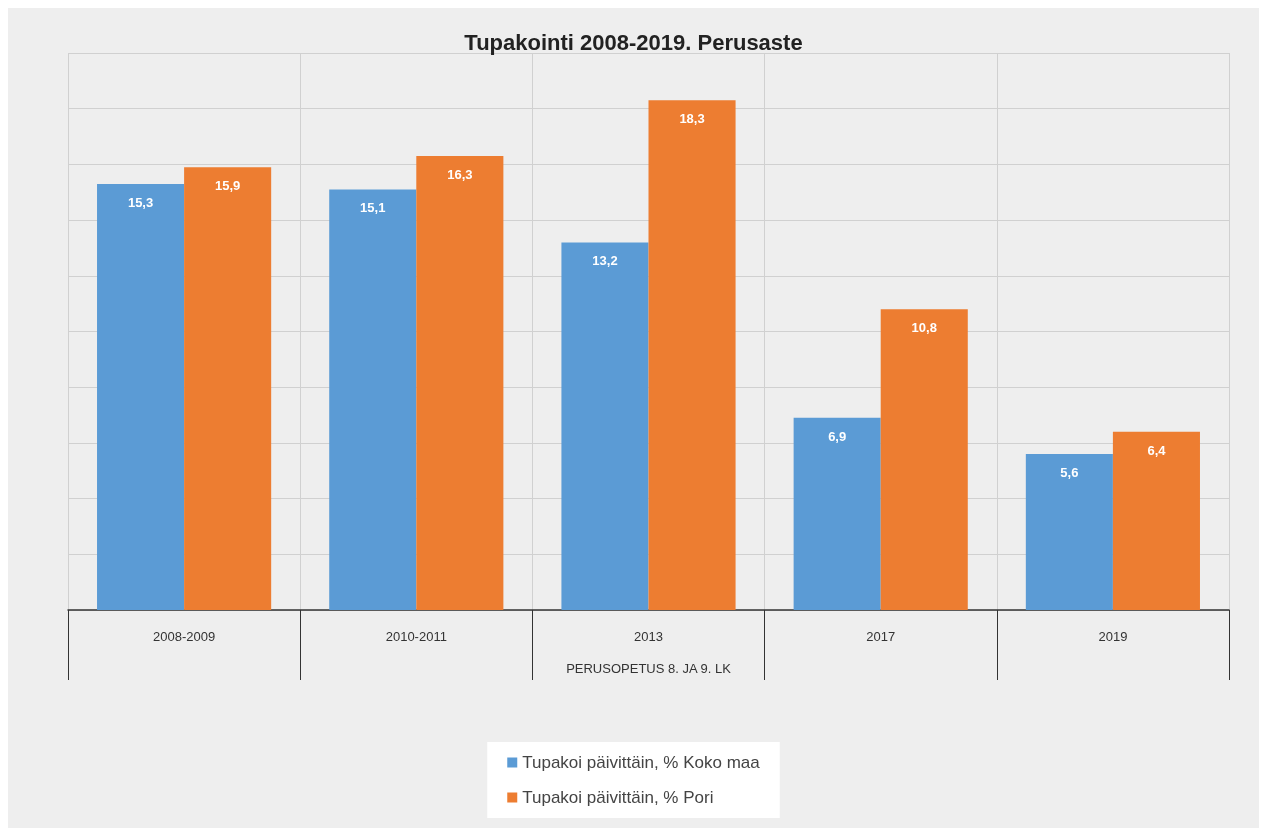 Image resolution: width=1267 pixels, height=836 pixels. What do you see at coordinates (373, 208) in the screenshot?
I see `data-label: 15,1` at bounding box center [373, 208].